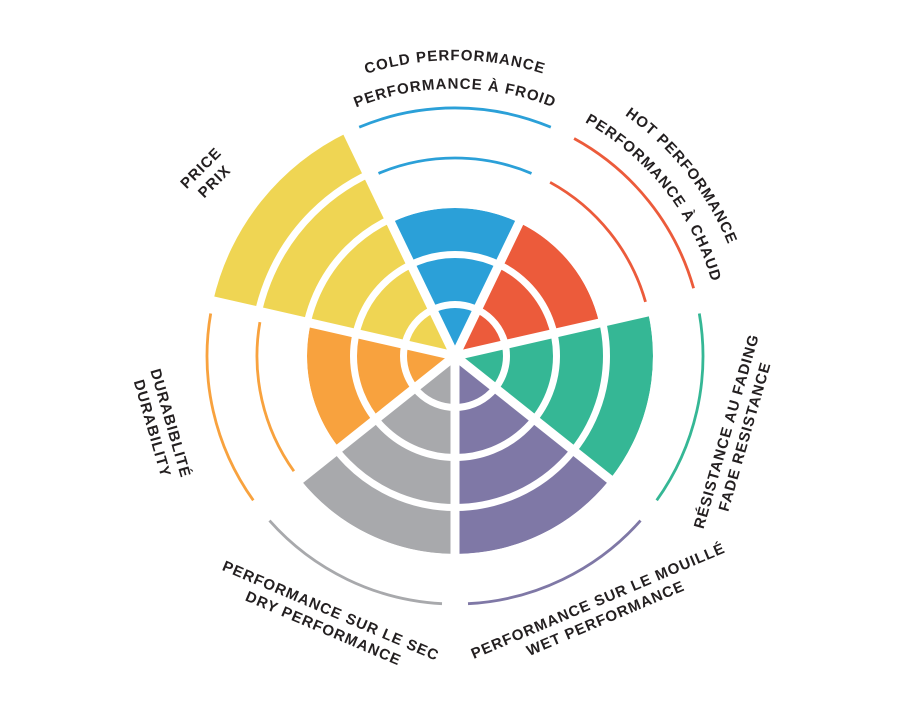 This screenshot has height=720, width=900. What do you see at coordinates (455, 282) in the screenshot?
I see `wedge-cold` at bounding box center [455, 282].